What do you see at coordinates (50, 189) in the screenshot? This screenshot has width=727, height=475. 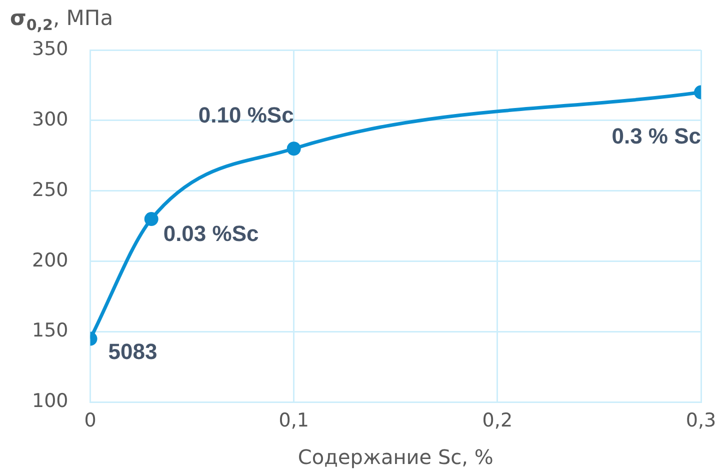 I see `y-tick-label: 250` at bounding box center [50, 189].